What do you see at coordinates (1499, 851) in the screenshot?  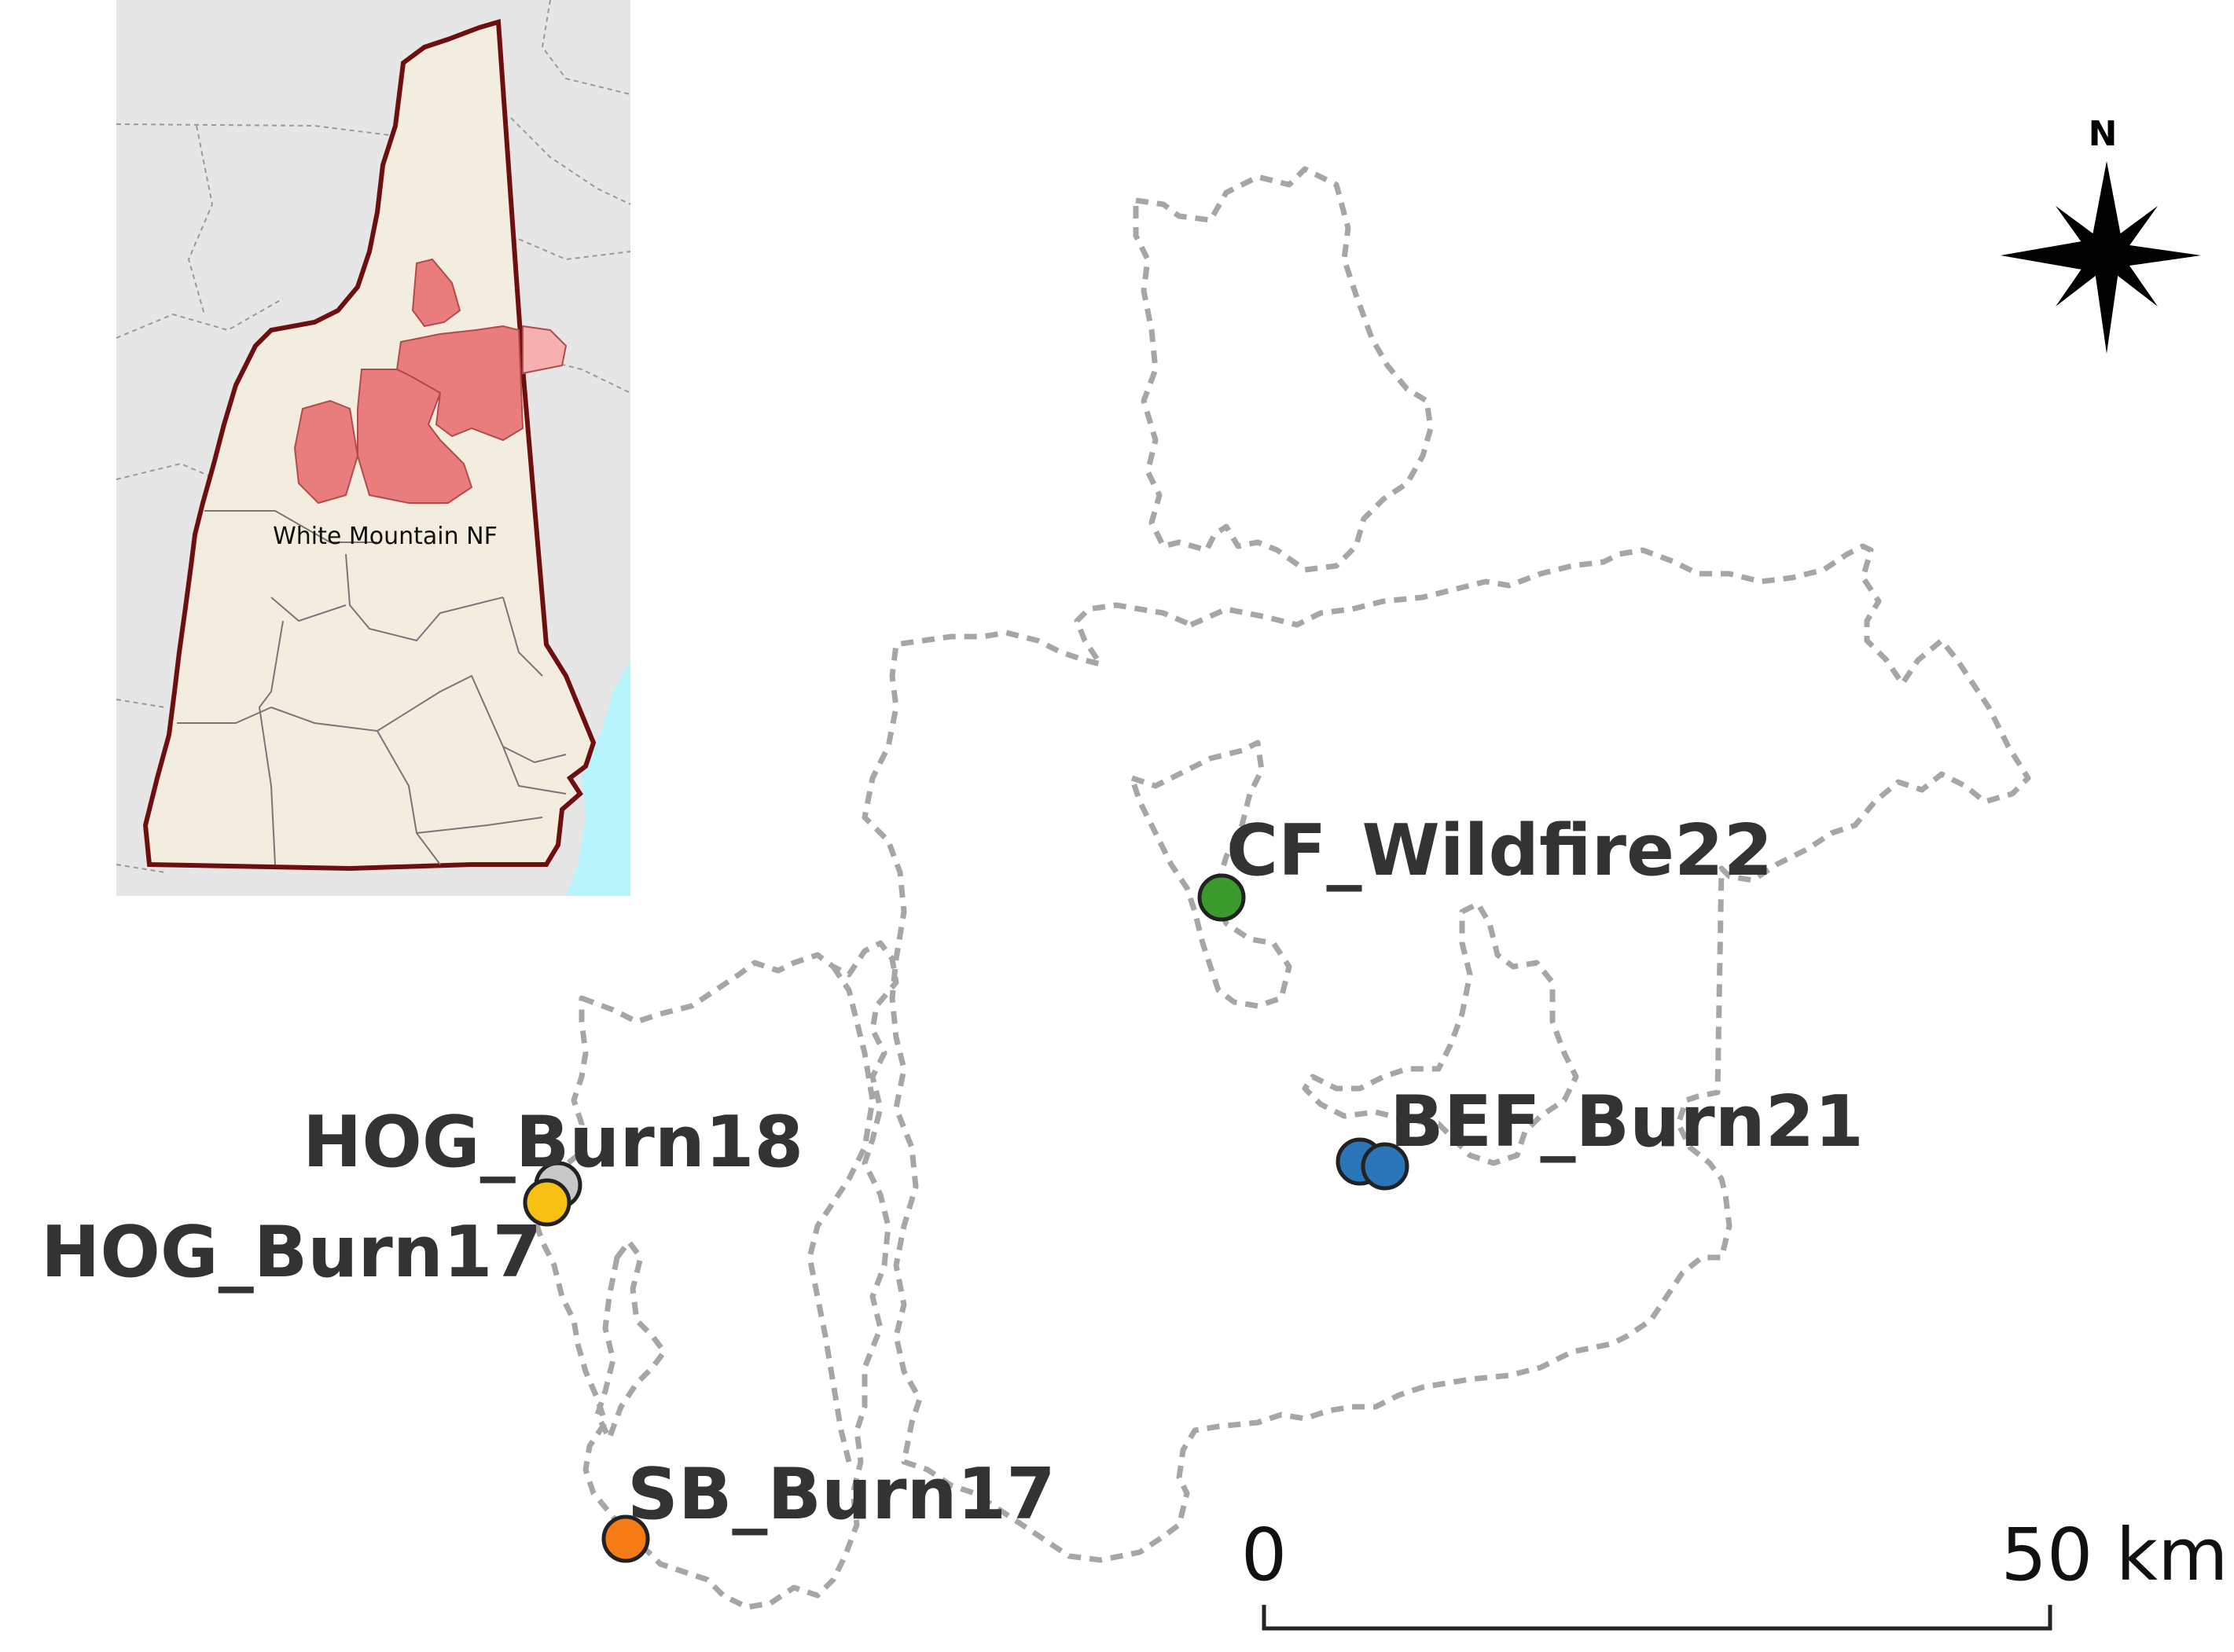 I see `site-label-cf-wildfire22: CF_Wildfire22` at bounding box center [1499, 851].